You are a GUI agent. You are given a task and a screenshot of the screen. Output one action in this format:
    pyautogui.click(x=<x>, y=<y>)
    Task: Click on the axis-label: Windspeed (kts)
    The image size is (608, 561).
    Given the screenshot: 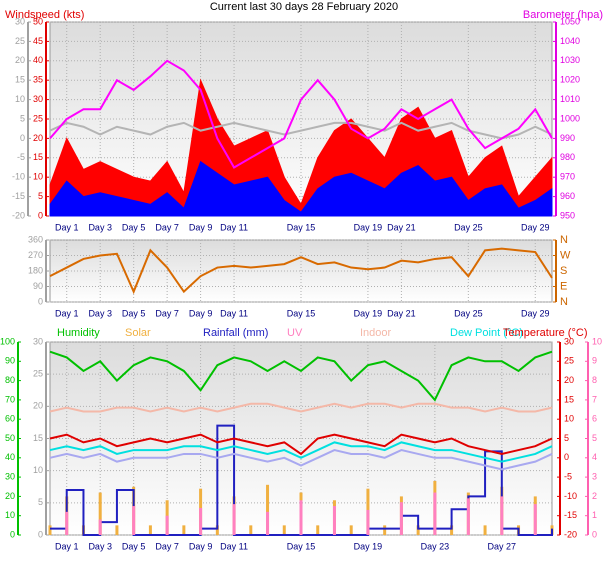 What is the action you would take?
    pyautogui.click(x=44, y=15)
    